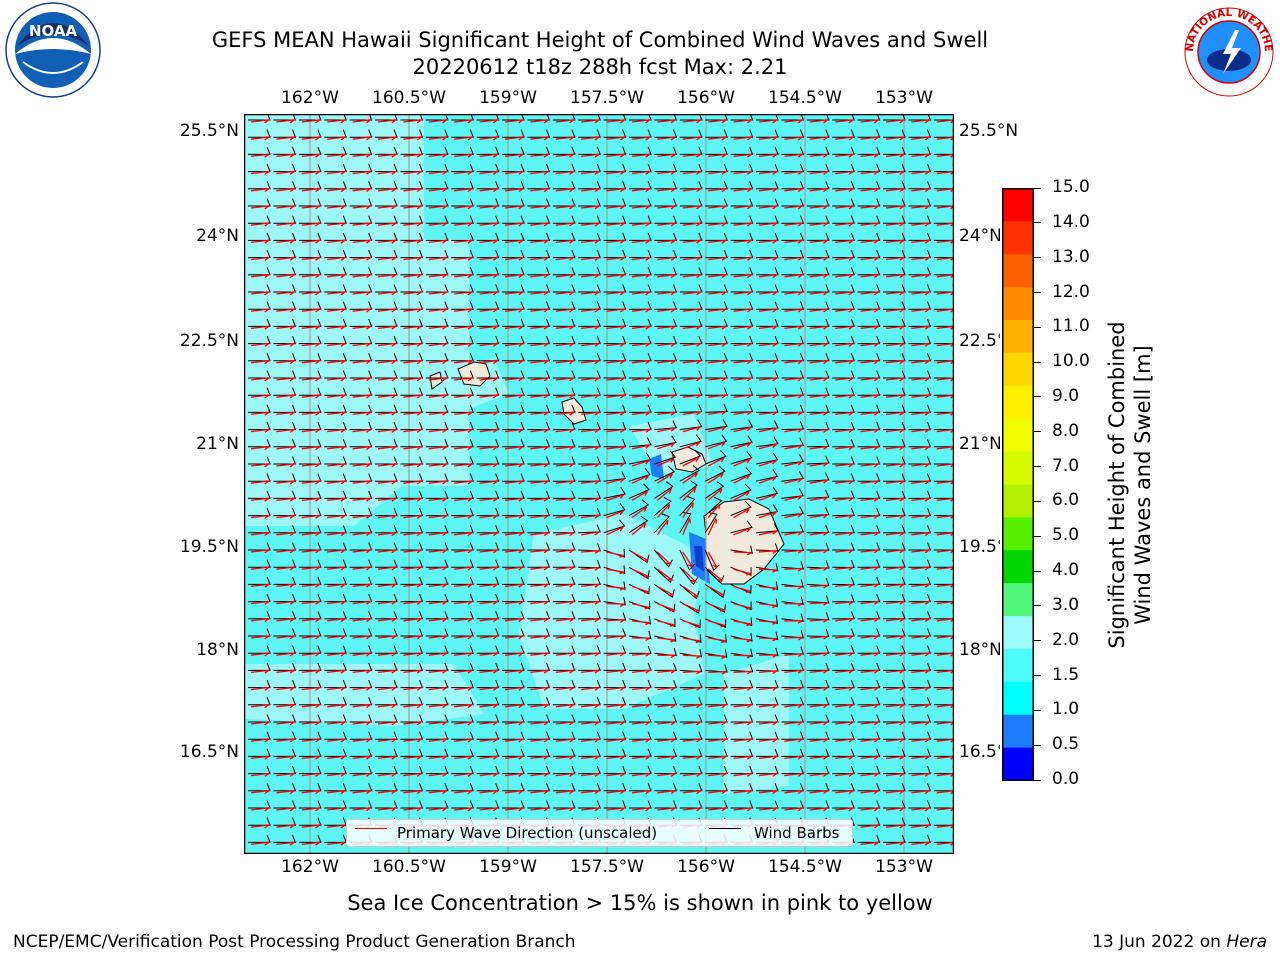 The image size is (1280, 960). What do you see at coordinates (1037, 606) in the screenshot?
I see `colorbar-tick-mark` at bounding box center [1037, 606].